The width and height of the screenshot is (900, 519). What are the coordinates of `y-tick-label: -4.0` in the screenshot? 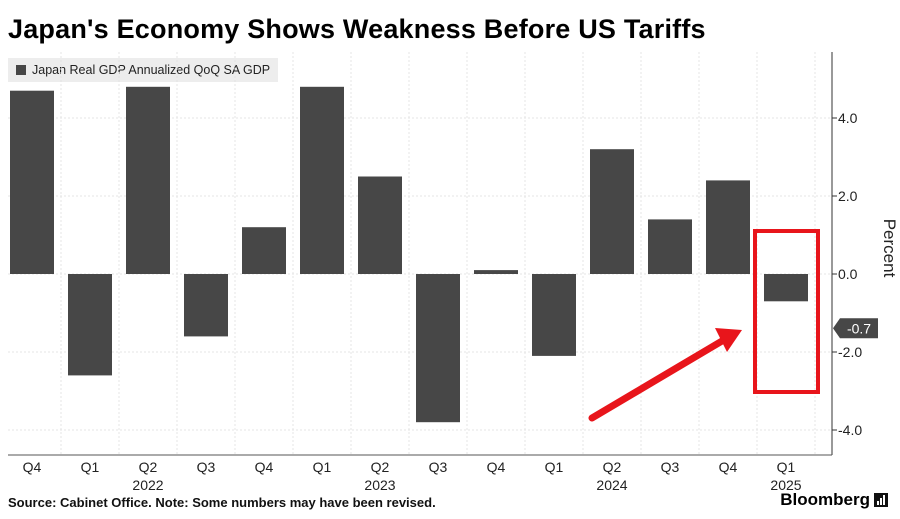 It's located at (850, 430).